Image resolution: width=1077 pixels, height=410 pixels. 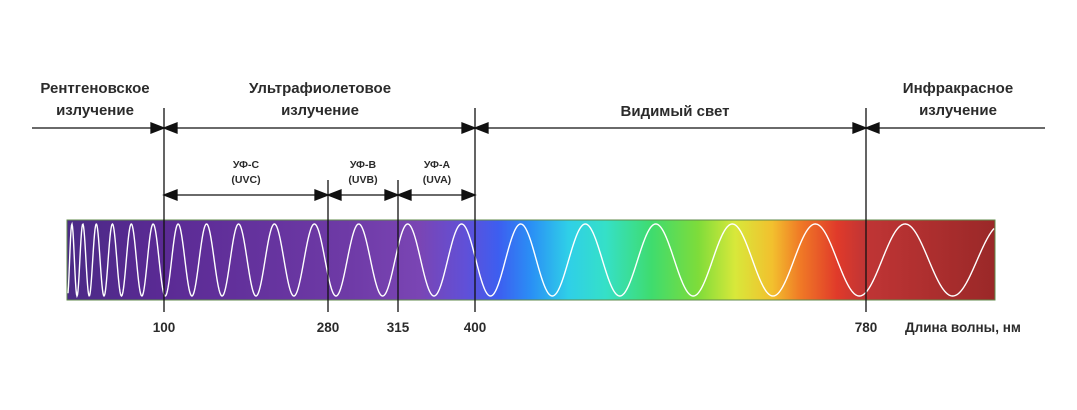 What do you see at coordinates (95, 88) in the screenshot?
I see `xray-label-line1: Рентгеновское` at bounding box center [95, 88].